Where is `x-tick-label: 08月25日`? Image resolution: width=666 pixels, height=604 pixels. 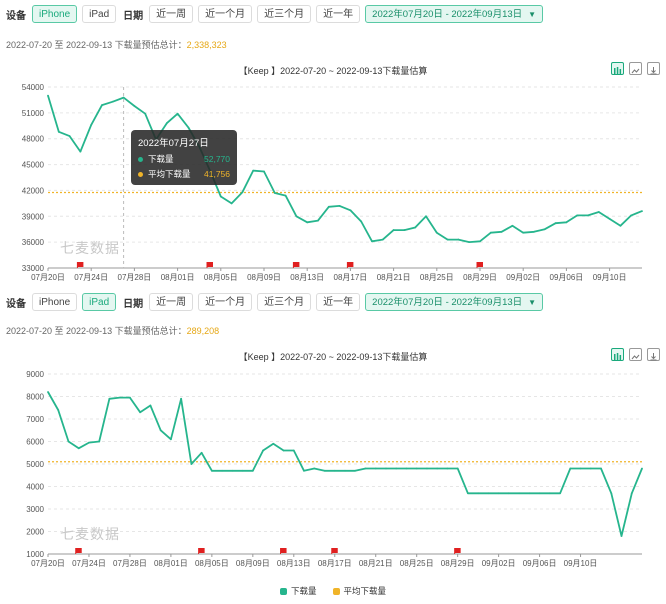
x-tick-label: 08月25日 is located at coordinates (437, 277).